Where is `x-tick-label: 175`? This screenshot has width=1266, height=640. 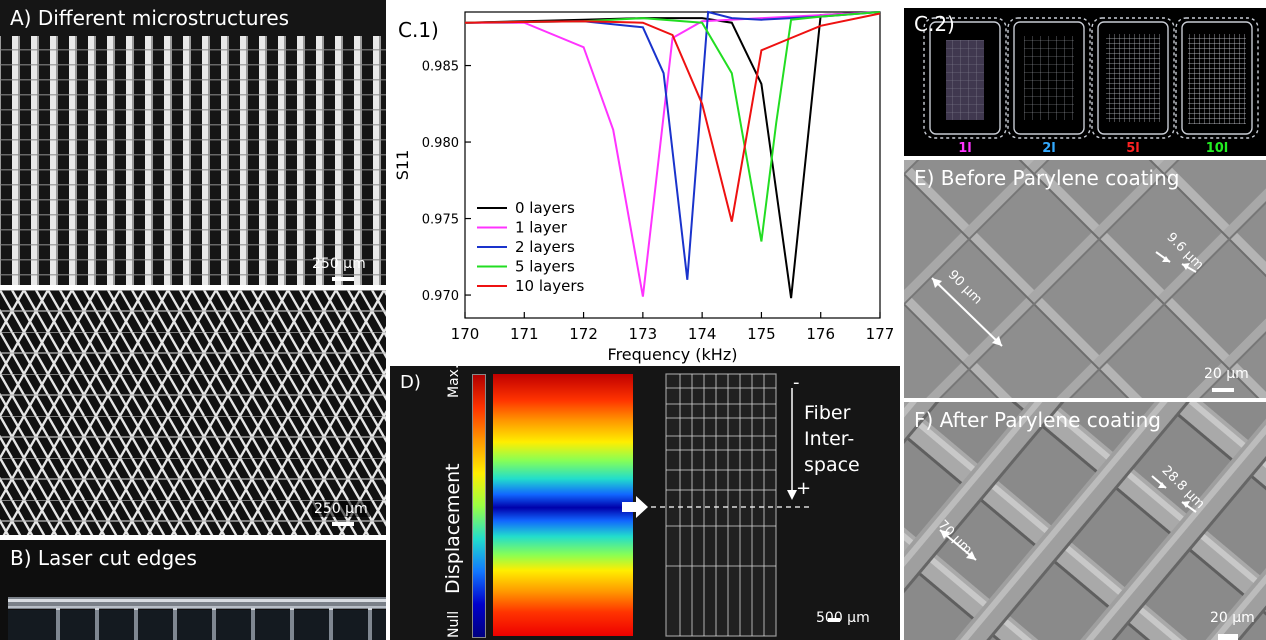
x-tick-label: 175 is located at coordinates (761, 334).